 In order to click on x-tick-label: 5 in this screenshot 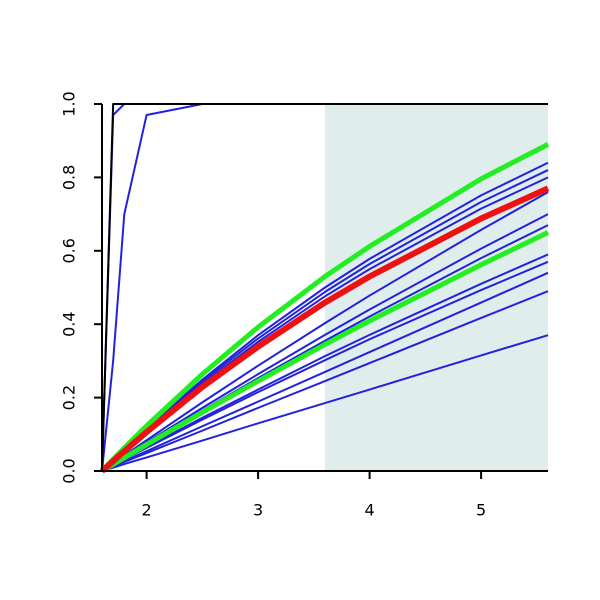, I will do `click(481, 510)`.